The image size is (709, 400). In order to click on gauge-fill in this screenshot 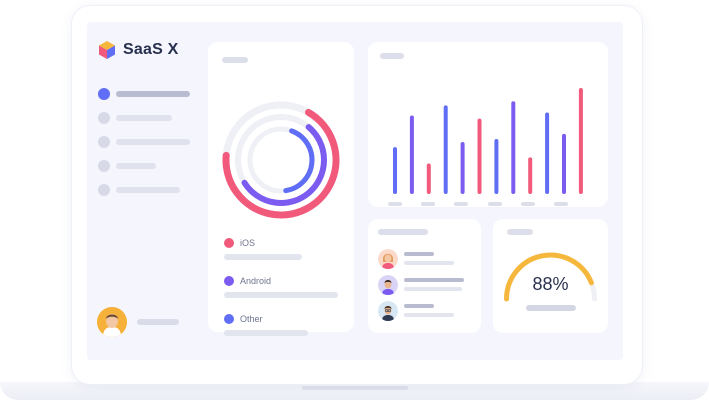, I will do `click(549, 277)`.